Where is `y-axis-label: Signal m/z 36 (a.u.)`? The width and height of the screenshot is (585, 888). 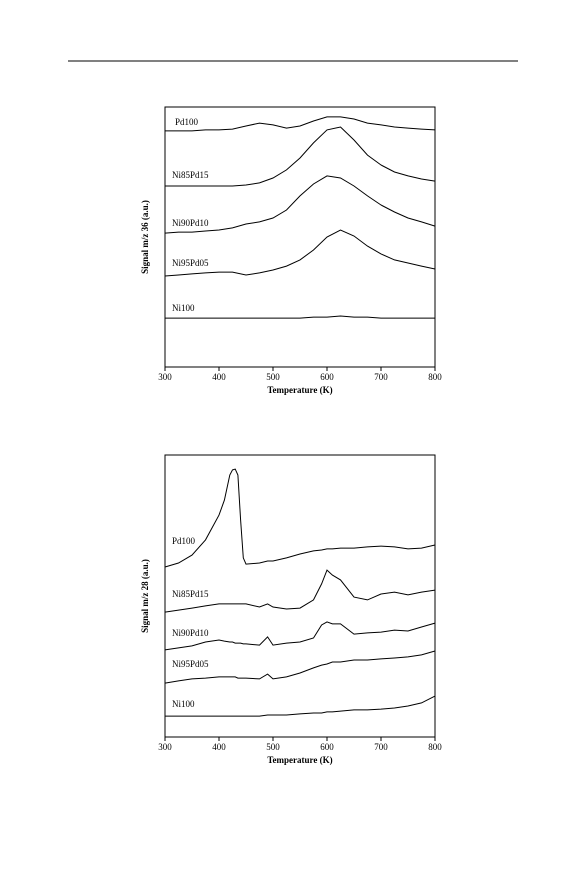
y-axis-label: Signal m/z 36 (a.u.) is located at coordinates (145, 237).